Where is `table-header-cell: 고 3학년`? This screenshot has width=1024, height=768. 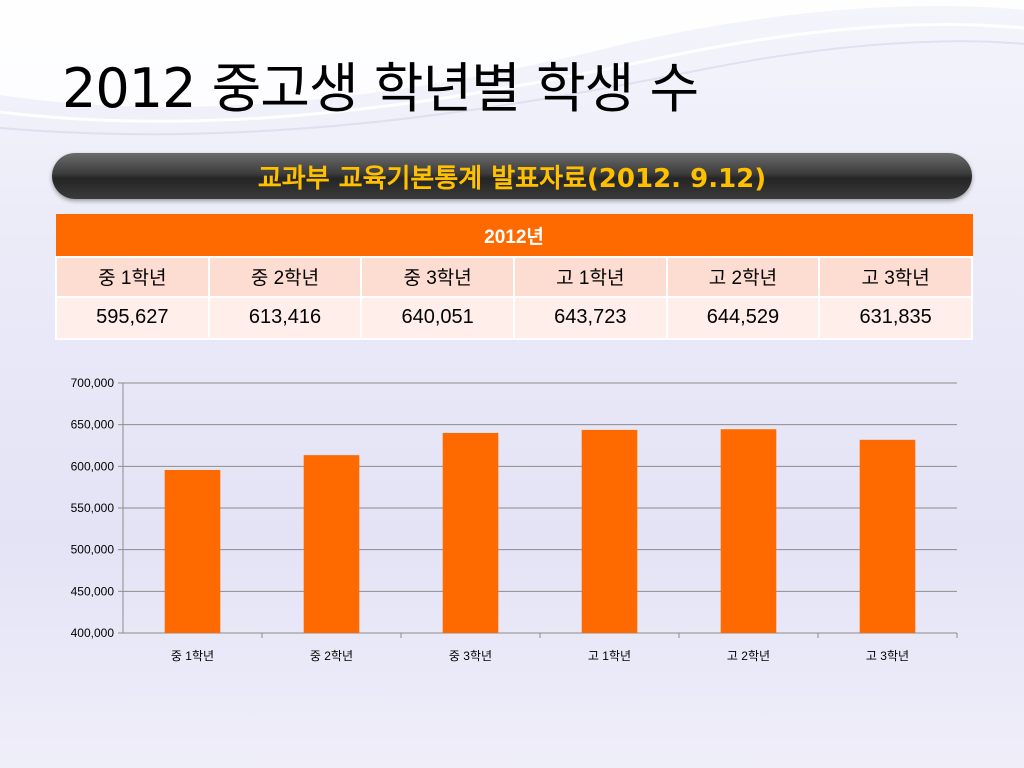
table-header-cell: 고 3학년 is located at coordinates (895, 276).